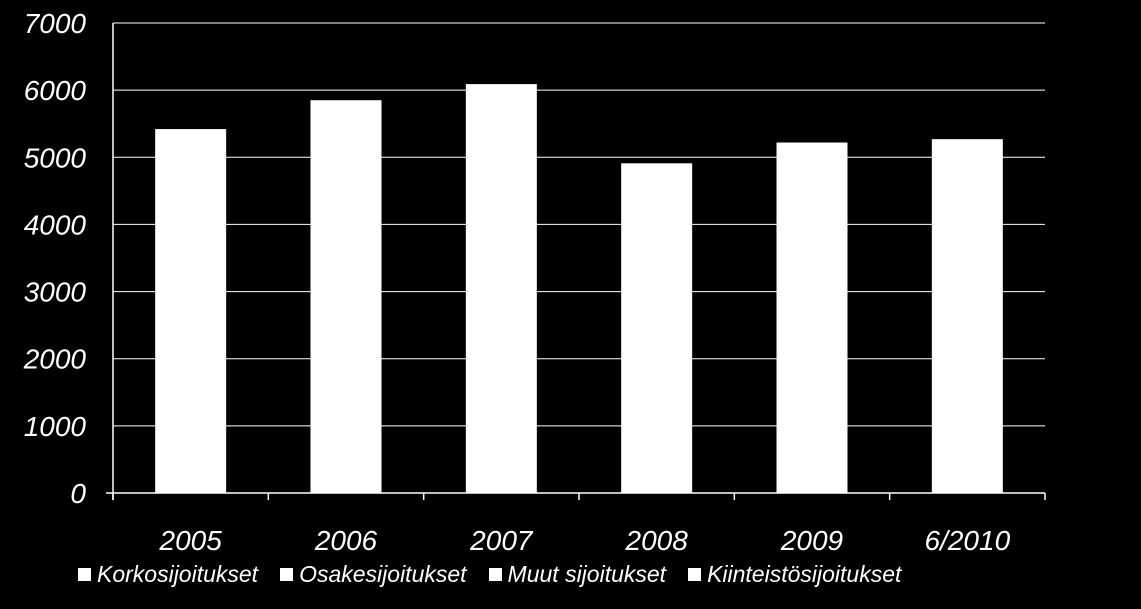 This screenshot has height=609, width=1141. I want to click on y-tick-label: 2000, so click(55, 359).